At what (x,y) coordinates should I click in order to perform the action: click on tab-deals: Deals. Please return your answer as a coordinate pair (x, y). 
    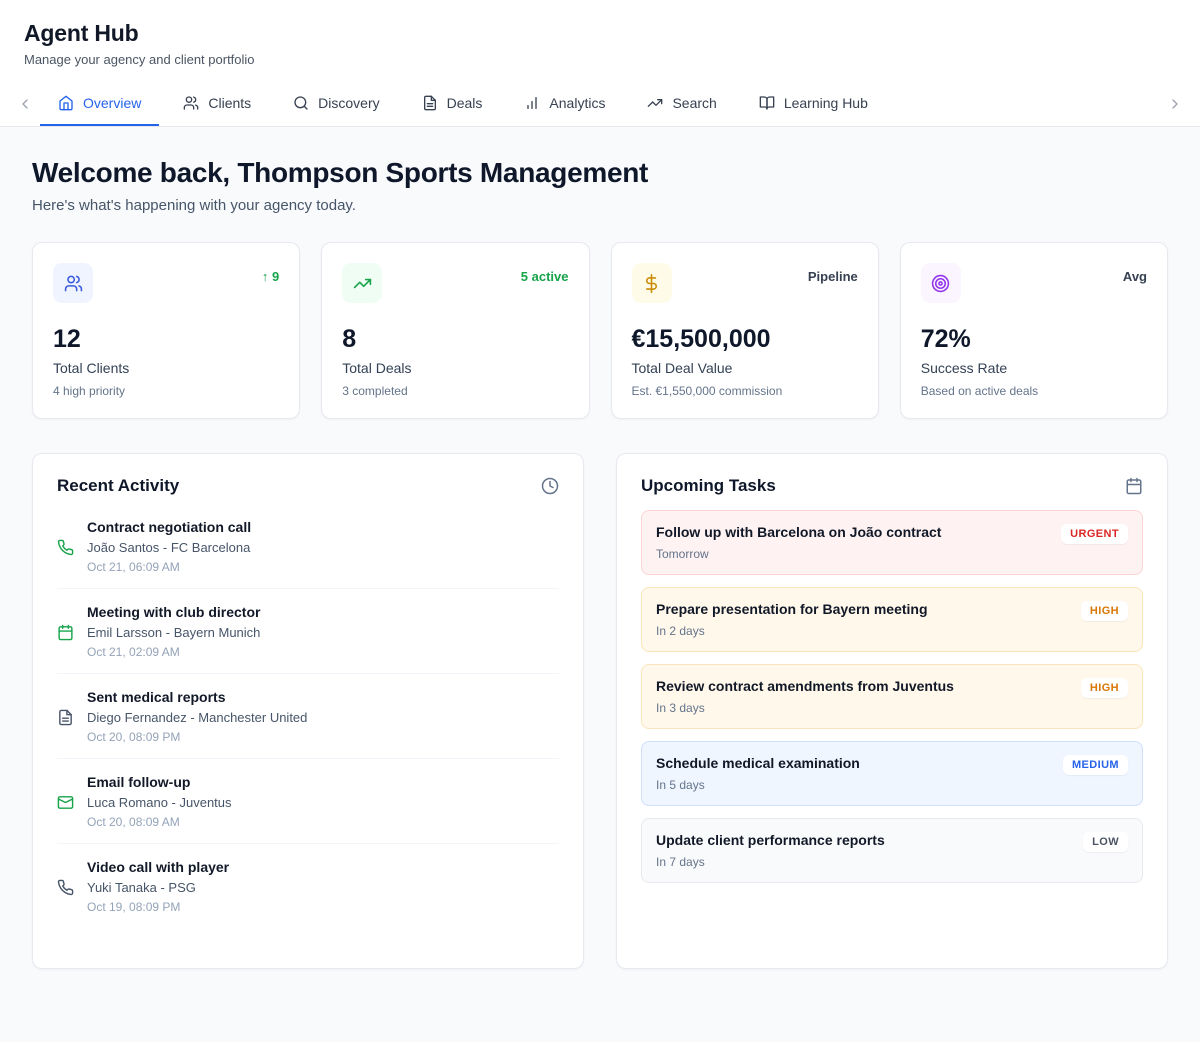
    Looking at the image, I should click on (452, 103).